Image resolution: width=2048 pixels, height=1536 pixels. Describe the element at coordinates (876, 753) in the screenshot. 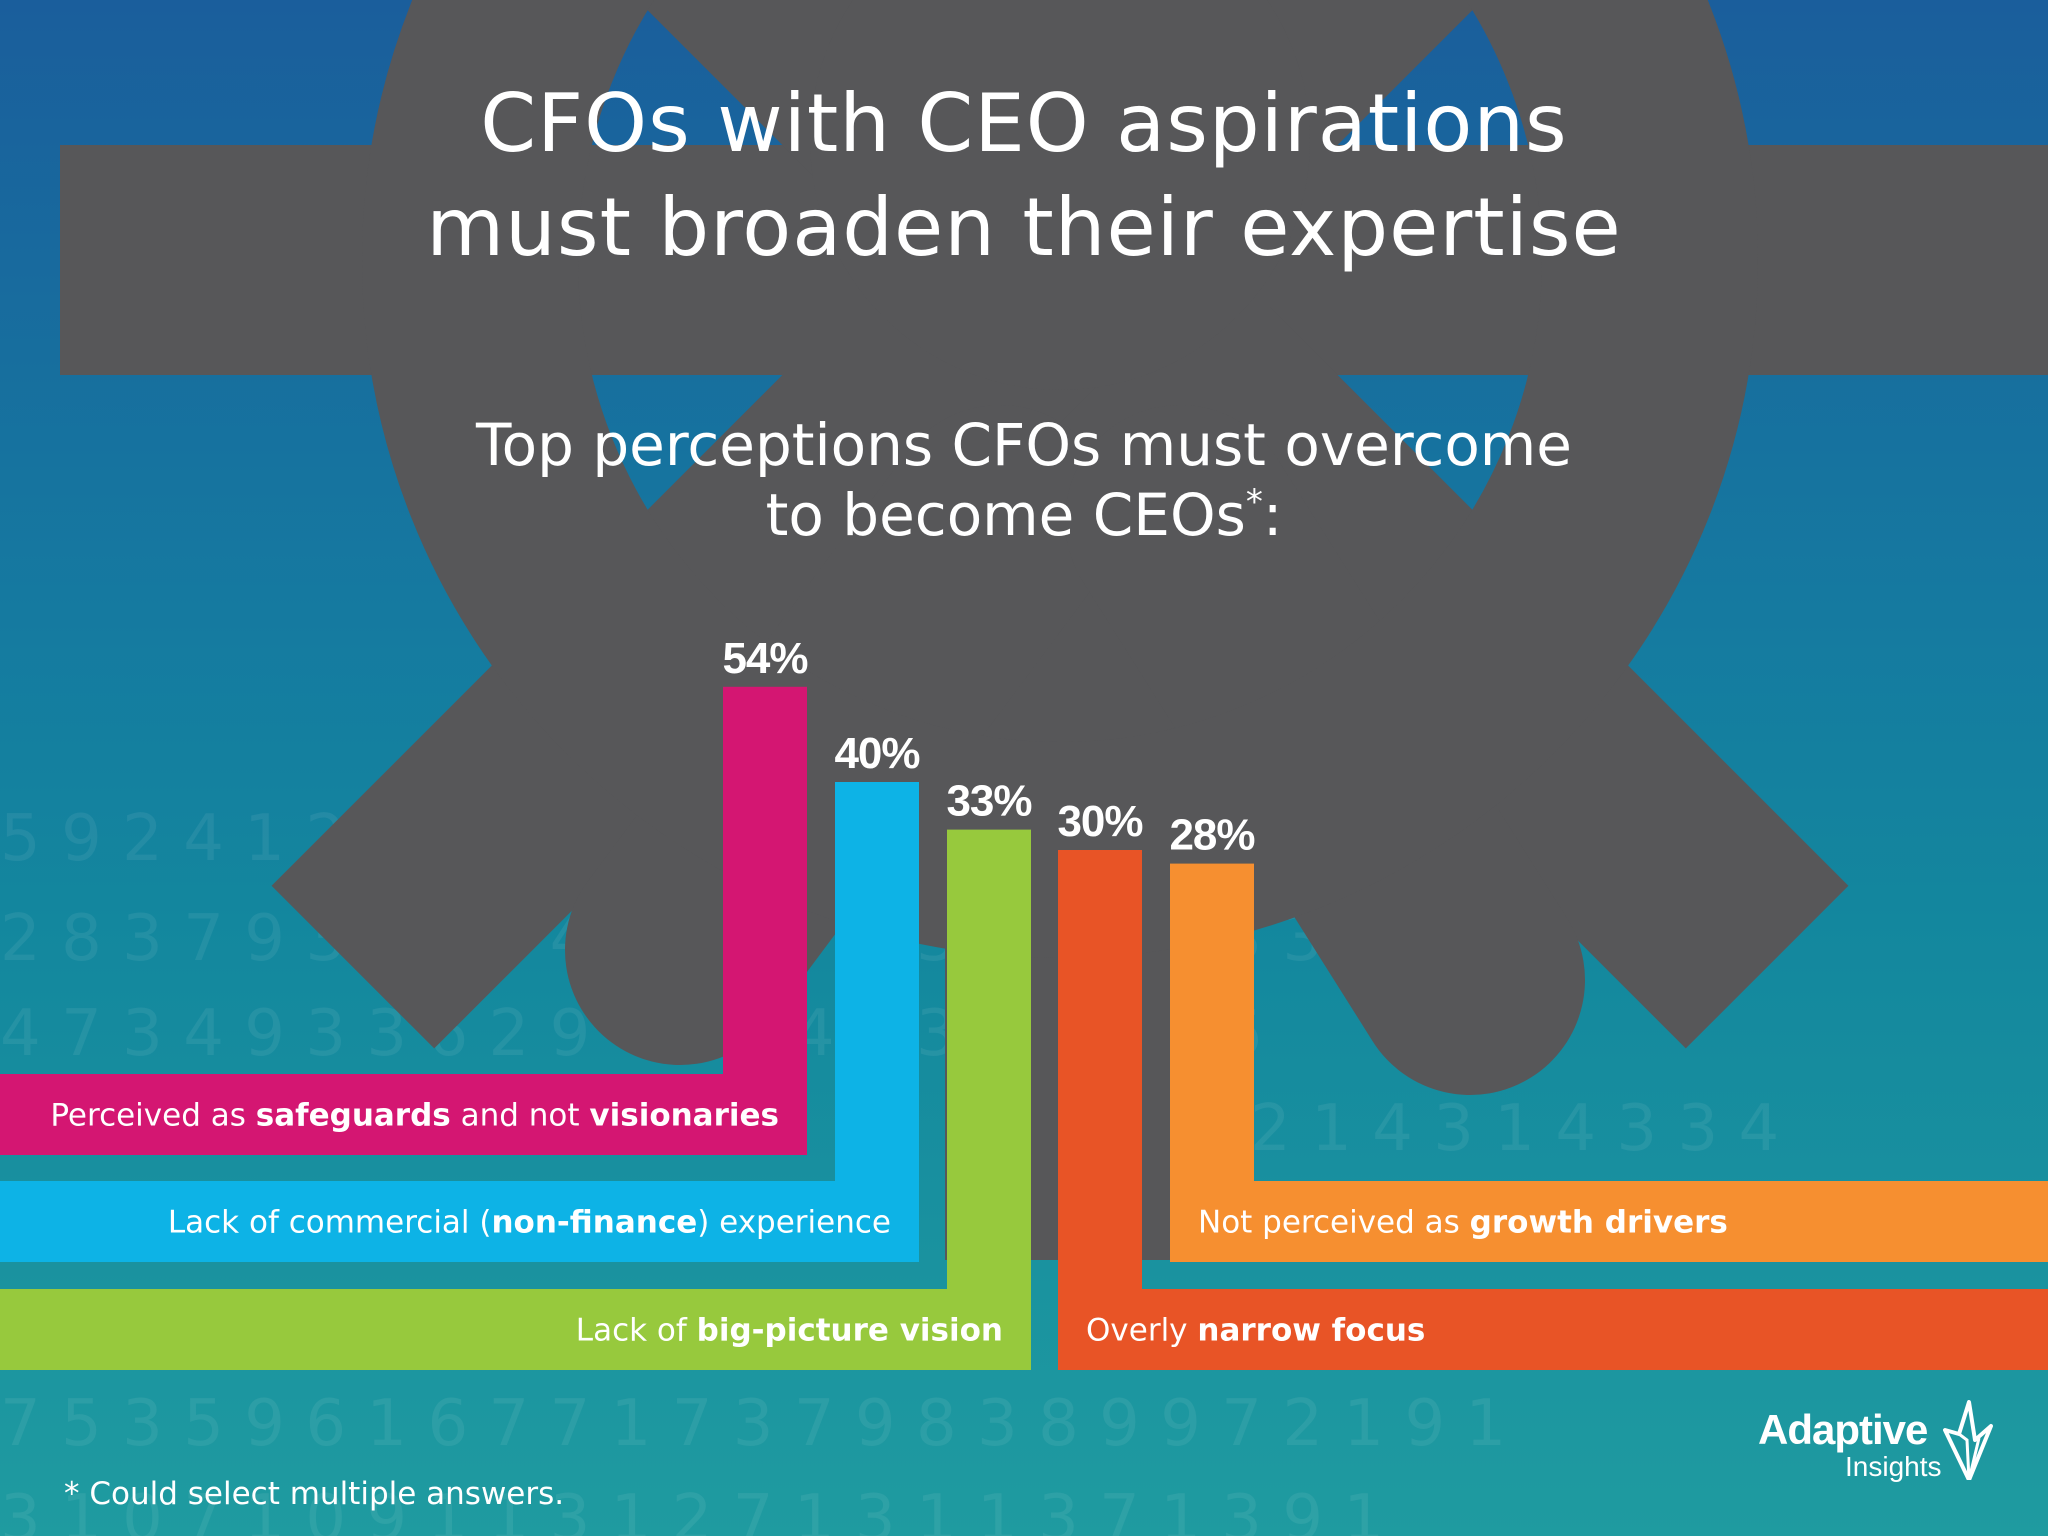

I see `value-label: 40%` at that location.